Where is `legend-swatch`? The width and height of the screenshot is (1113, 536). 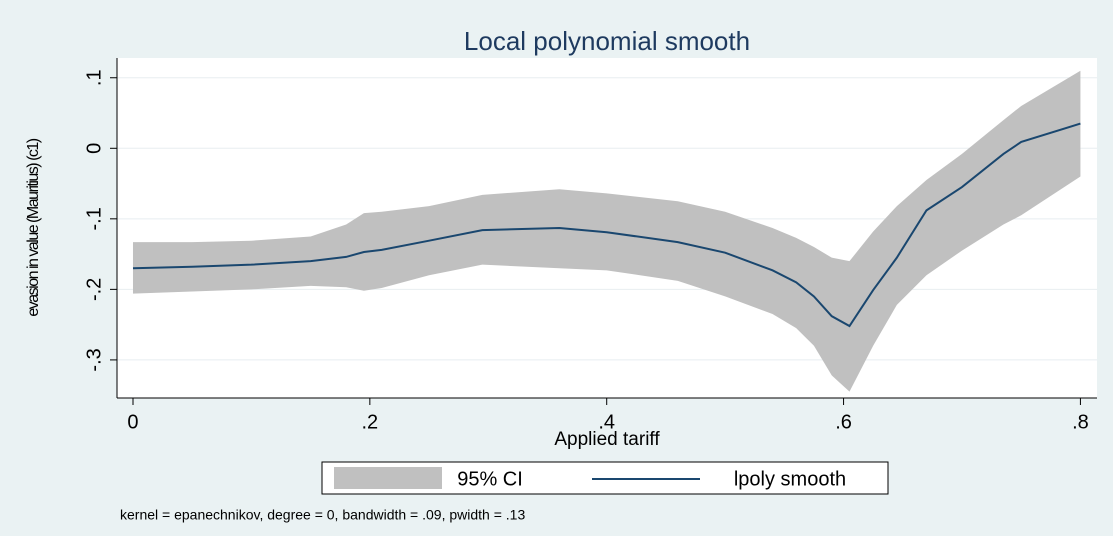
legend-swatch is located at coordinates (388, 478).